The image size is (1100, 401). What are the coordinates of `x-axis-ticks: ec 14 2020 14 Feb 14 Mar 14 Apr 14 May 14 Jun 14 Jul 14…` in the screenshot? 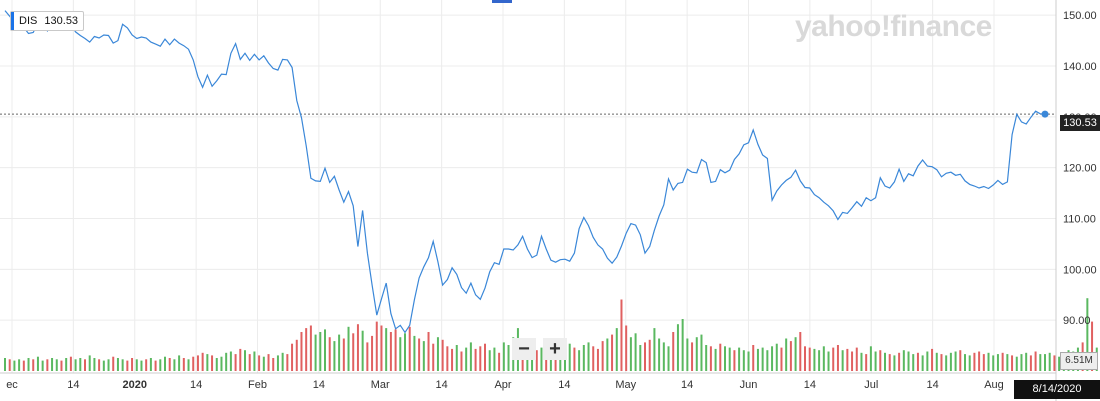 It's located at (505, 385).